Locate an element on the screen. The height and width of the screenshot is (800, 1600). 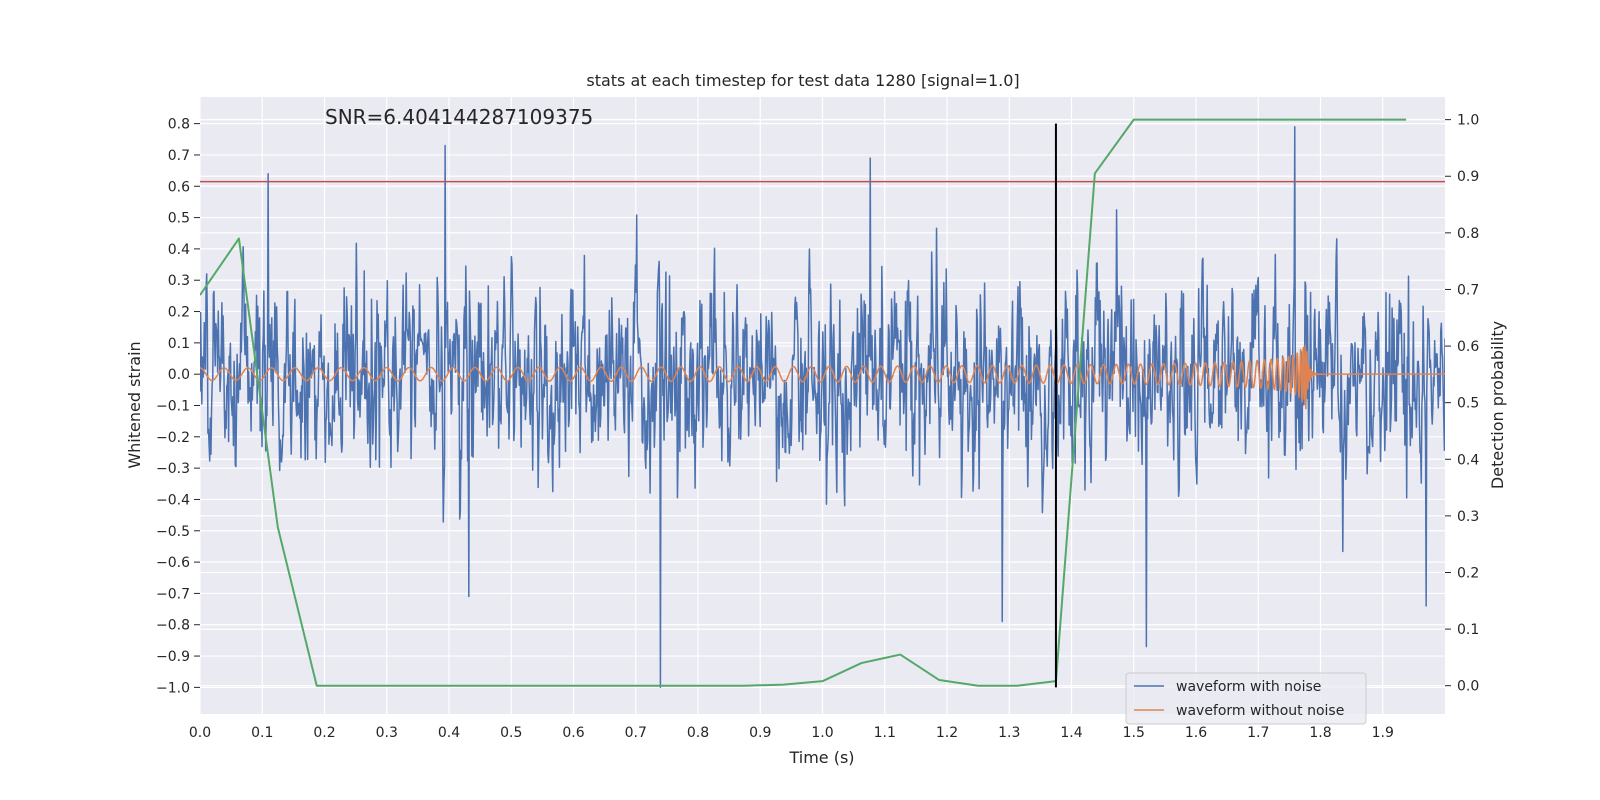
y-tick-label: −0.5 is located at coordinates (173, 532).